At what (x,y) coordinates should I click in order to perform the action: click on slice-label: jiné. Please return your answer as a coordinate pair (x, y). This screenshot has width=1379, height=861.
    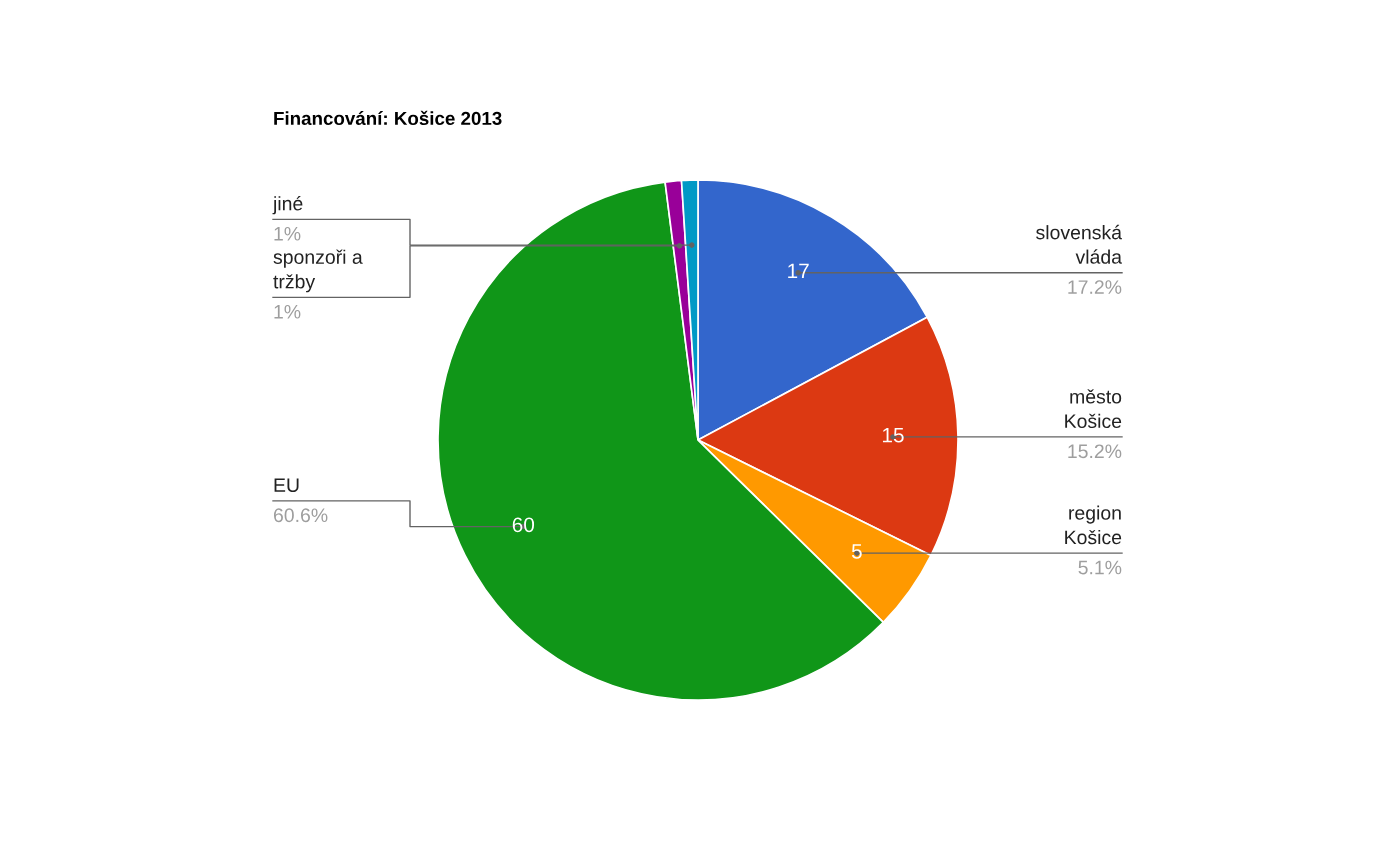
    Looking at the image, I should click on (287, 205).